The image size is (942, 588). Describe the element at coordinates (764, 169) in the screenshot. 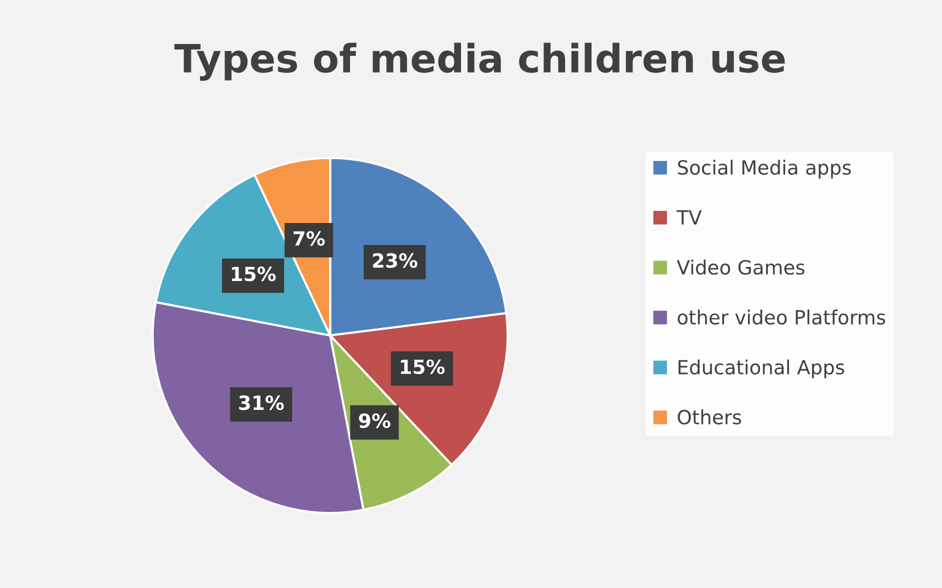

I see `legend-label: Social Media apps` at that location.